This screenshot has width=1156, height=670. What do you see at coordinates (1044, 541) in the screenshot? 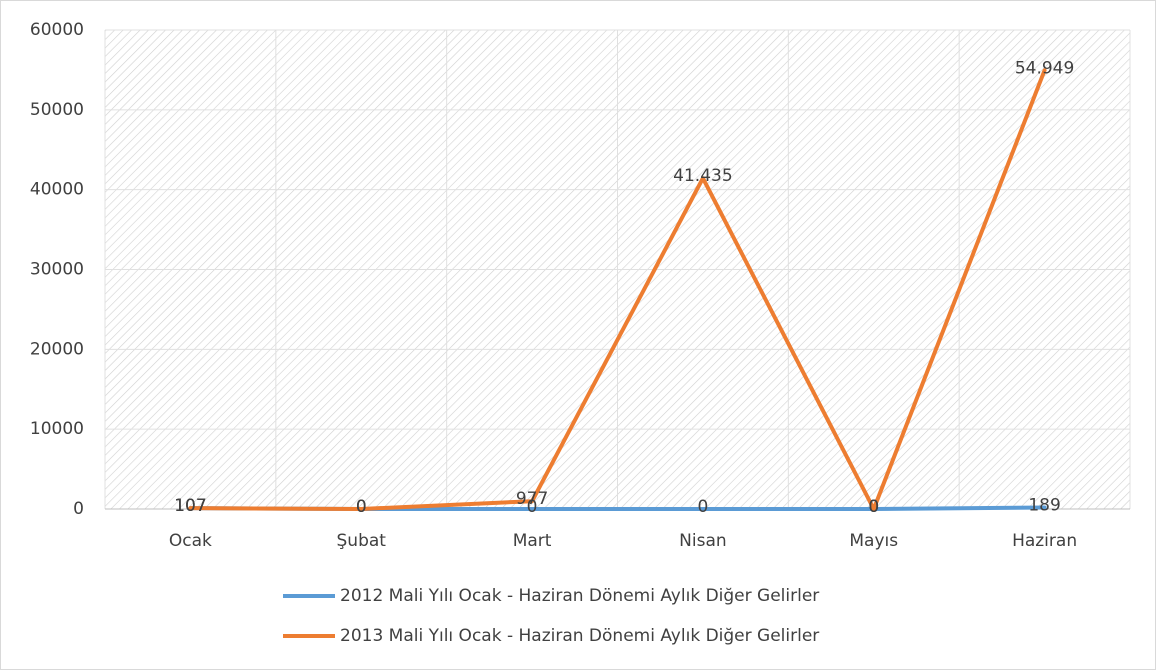
I see `x-tick-label: Haziran` at bounding box center [1044, 541].